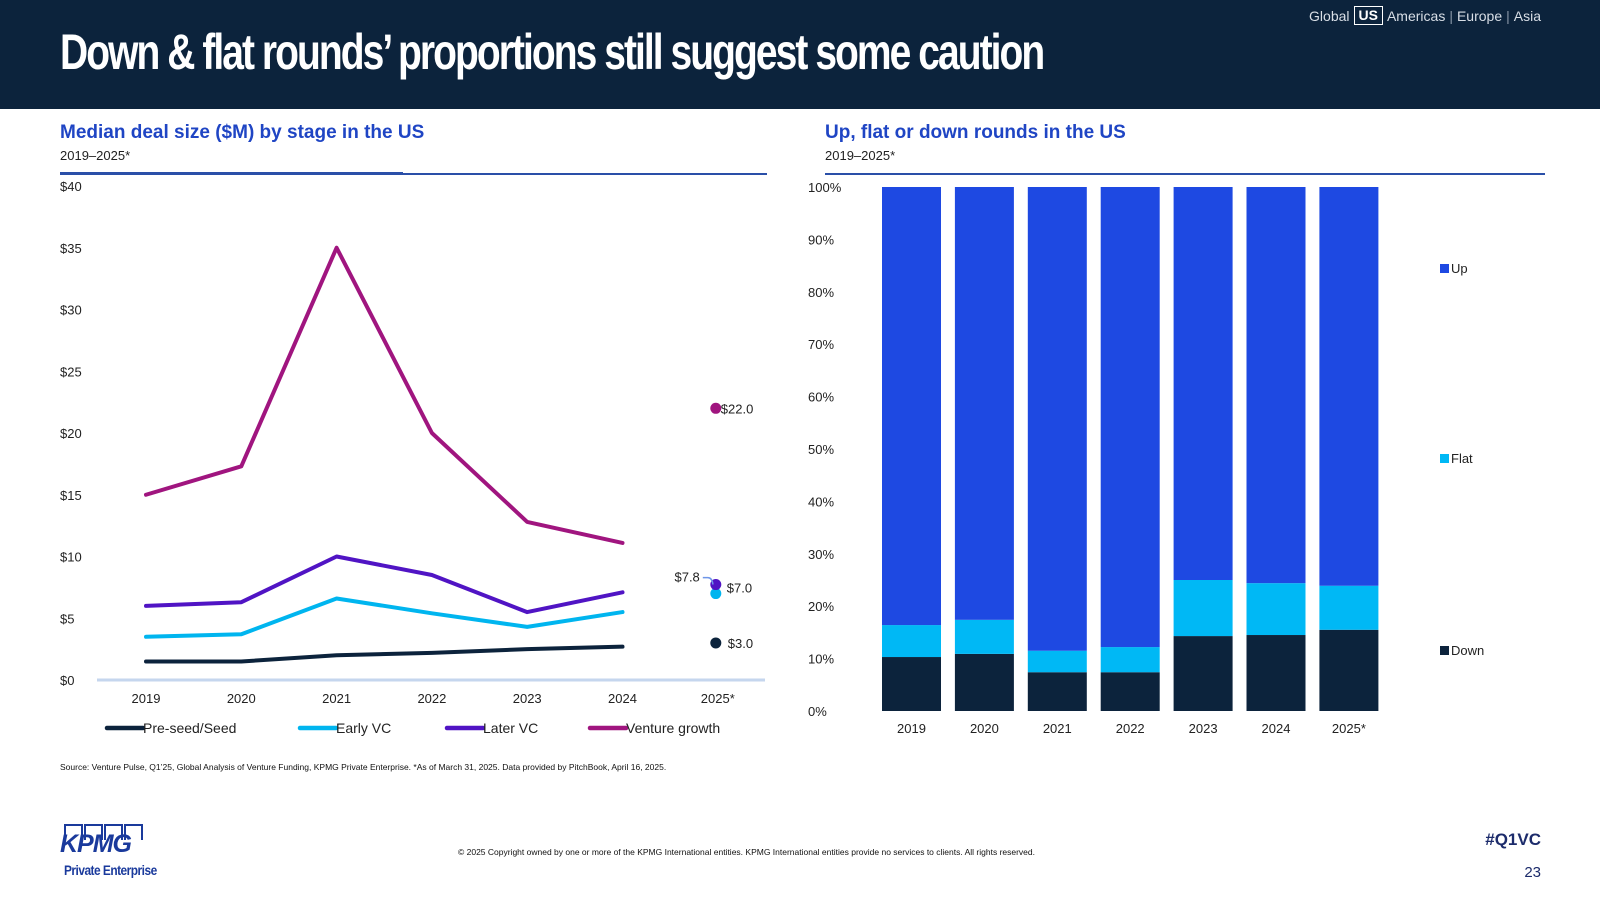  What do you see at coordinates (739, 588) in the screenshot?
I see `data-label: $7.0` at bounding box center [739, 588].